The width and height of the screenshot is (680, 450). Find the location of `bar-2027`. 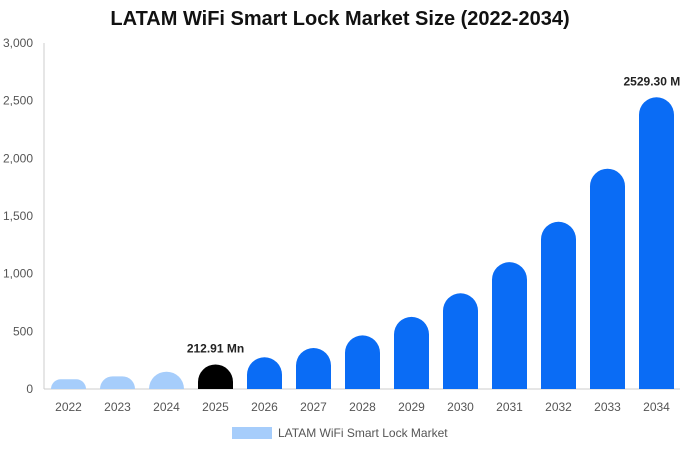

bar-2027 is located at coordinates (313, 368).